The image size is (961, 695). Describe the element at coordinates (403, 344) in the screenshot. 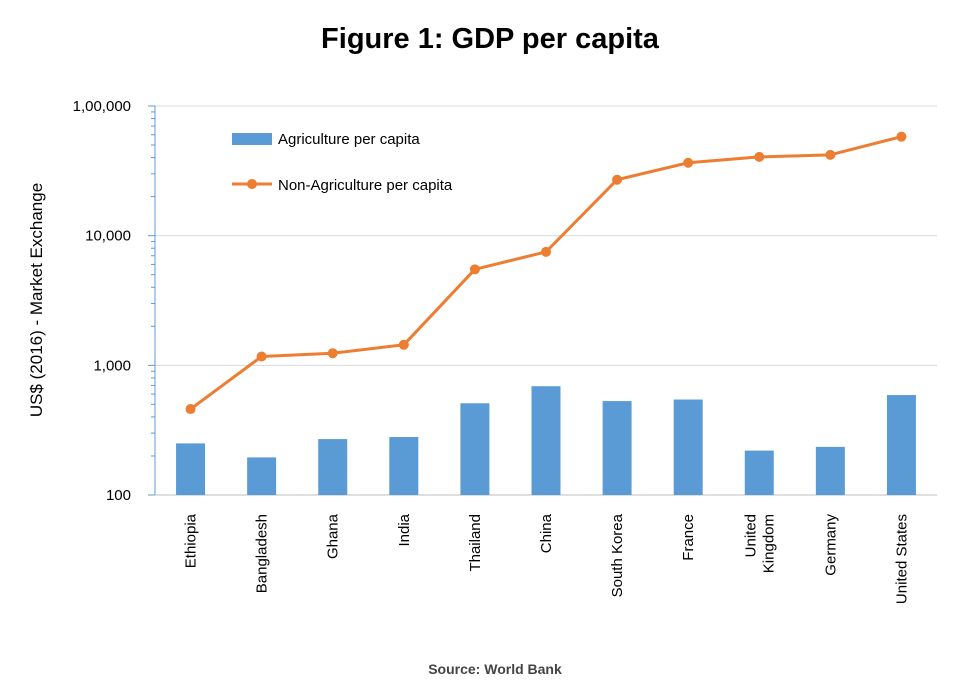

I see `line-point-india` at that location.